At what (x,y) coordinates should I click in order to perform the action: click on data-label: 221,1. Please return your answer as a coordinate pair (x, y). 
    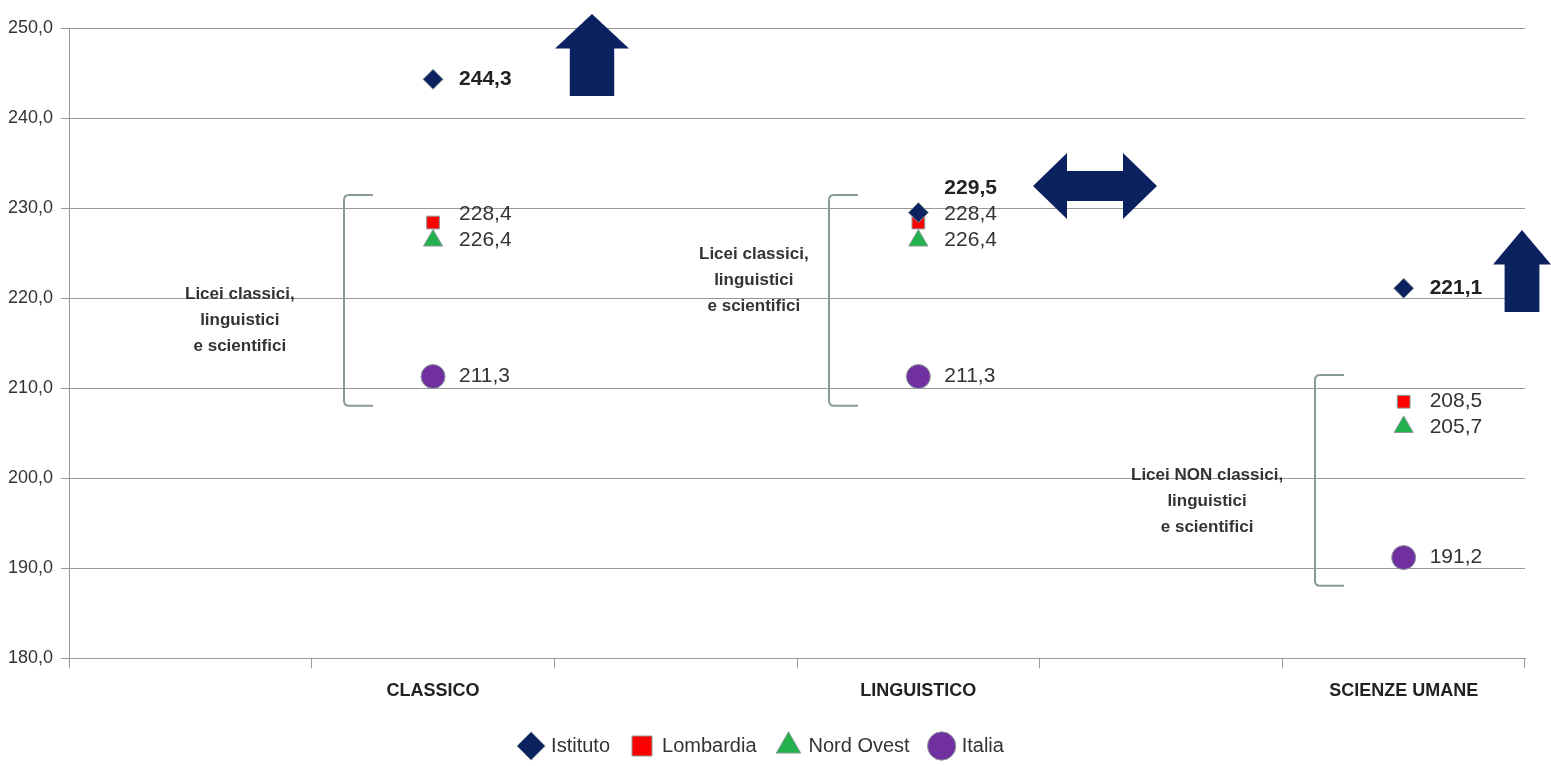
    Looking at the image, I should click on (1456, 287).